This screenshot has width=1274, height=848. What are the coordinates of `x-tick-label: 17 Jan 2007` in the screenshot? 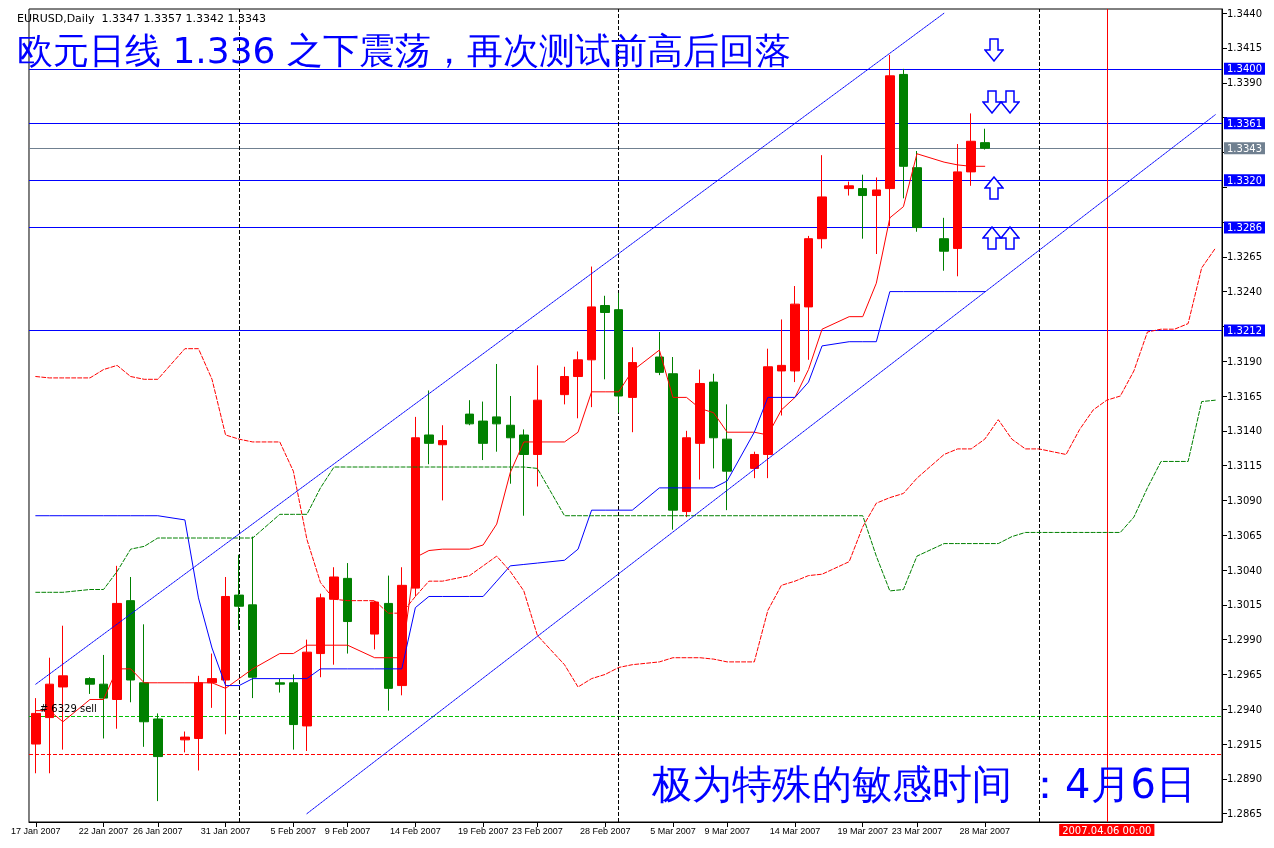 It's located at (36, 830).